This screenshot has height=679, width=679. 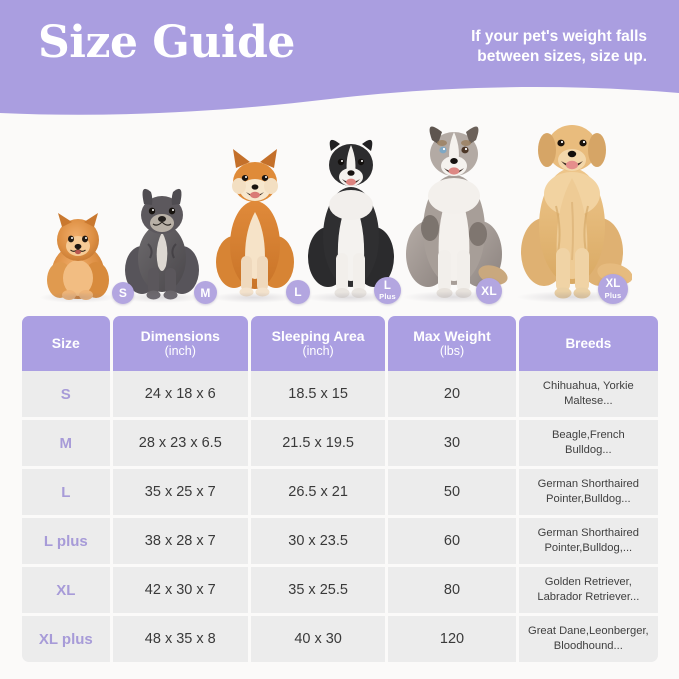 I want to click on cell-size: M, so click(x=66, y=443).